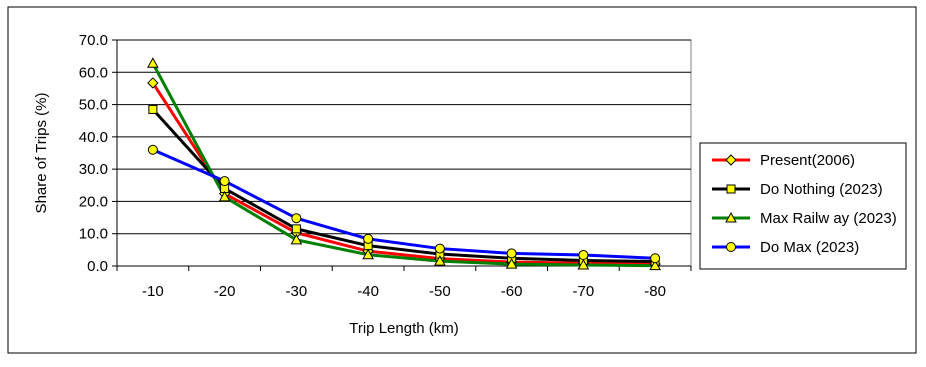 This screenshot has height=367, width=926. I want to click on legend-label: Do Max (2023), so click(809, 247).